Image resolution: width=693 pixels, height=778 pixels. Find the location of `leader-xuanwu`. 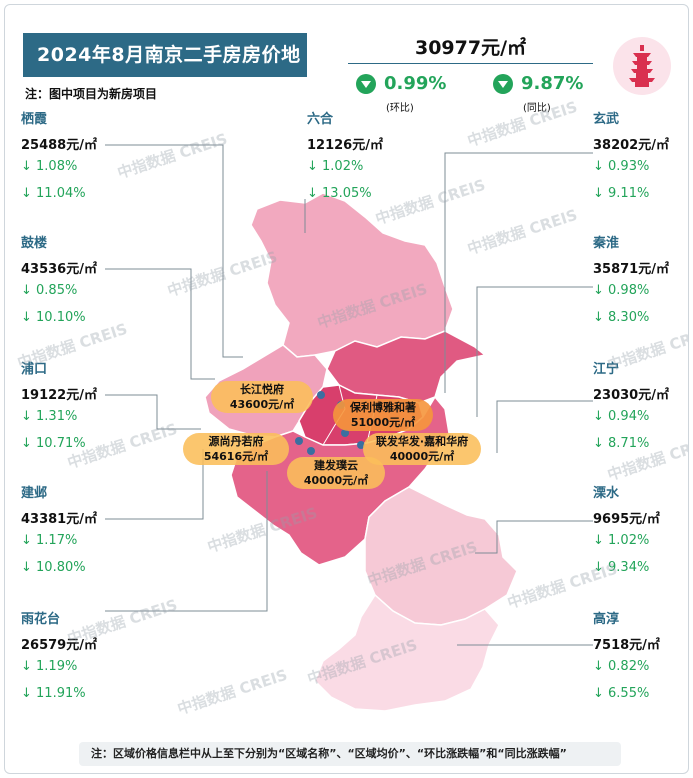

leader-xuanwu is located at coordinates (518, 272).